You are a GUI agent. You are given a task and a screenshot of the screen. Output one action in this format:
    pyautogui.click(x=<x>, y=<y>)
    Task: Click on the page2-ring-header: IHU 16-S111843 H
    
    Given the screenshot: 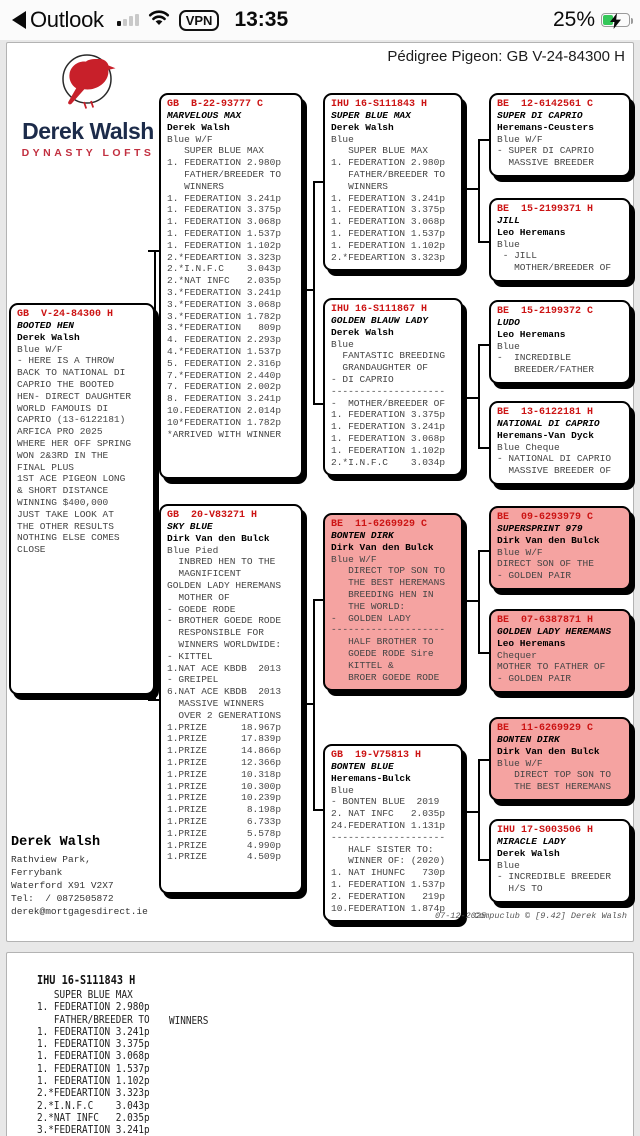 What is the action you would take?
    pyautogui.click(x=86, y=980)
    